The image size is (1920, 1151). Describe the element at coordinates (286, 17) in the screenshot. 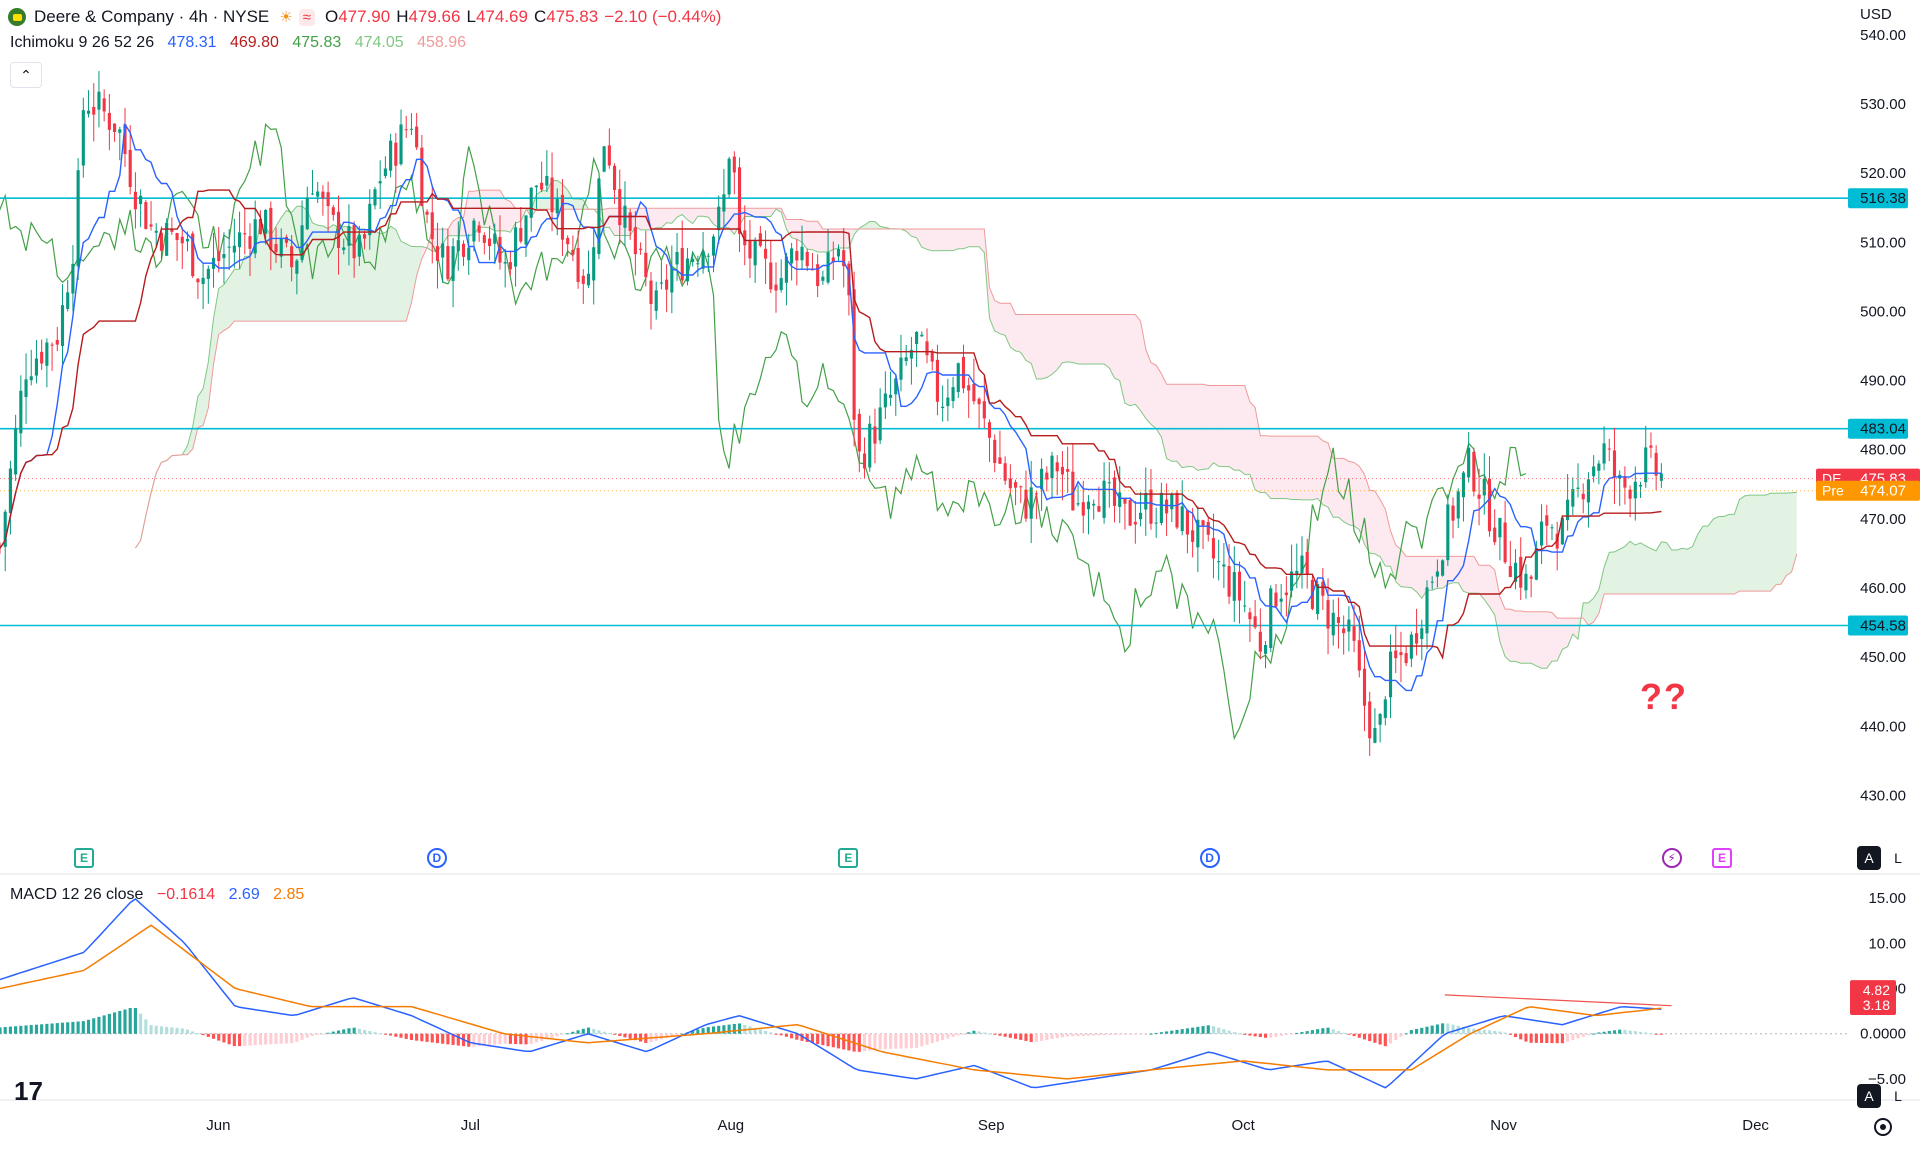

I see `market-hours-sun-icon: ☀` at that location.